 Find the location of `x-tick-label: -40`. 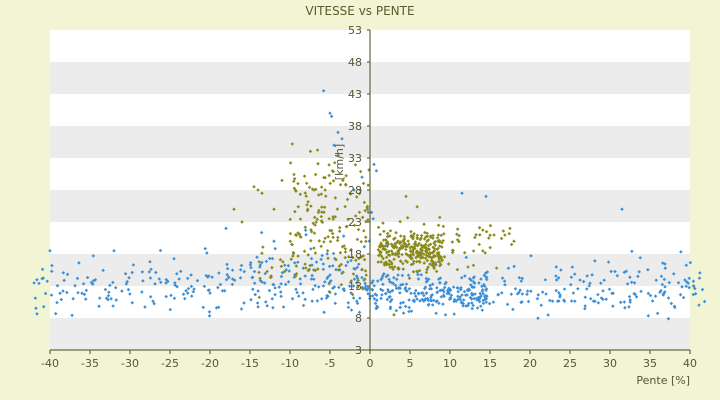

x-tick-label: -40 is located at coordinates (50, 363).